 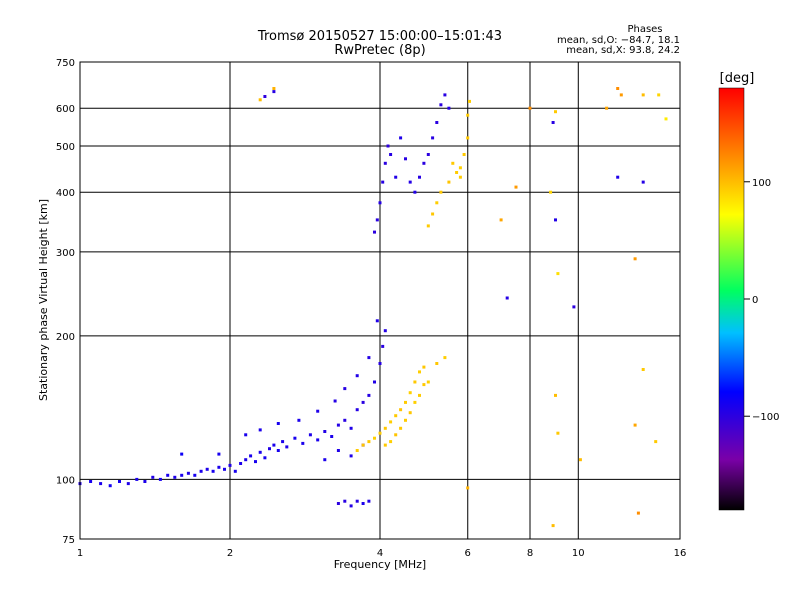 What do you see at coordinates (644, 29) in the screenshot?
I see `phases-title: Phases` at bounding box center [644, 29].